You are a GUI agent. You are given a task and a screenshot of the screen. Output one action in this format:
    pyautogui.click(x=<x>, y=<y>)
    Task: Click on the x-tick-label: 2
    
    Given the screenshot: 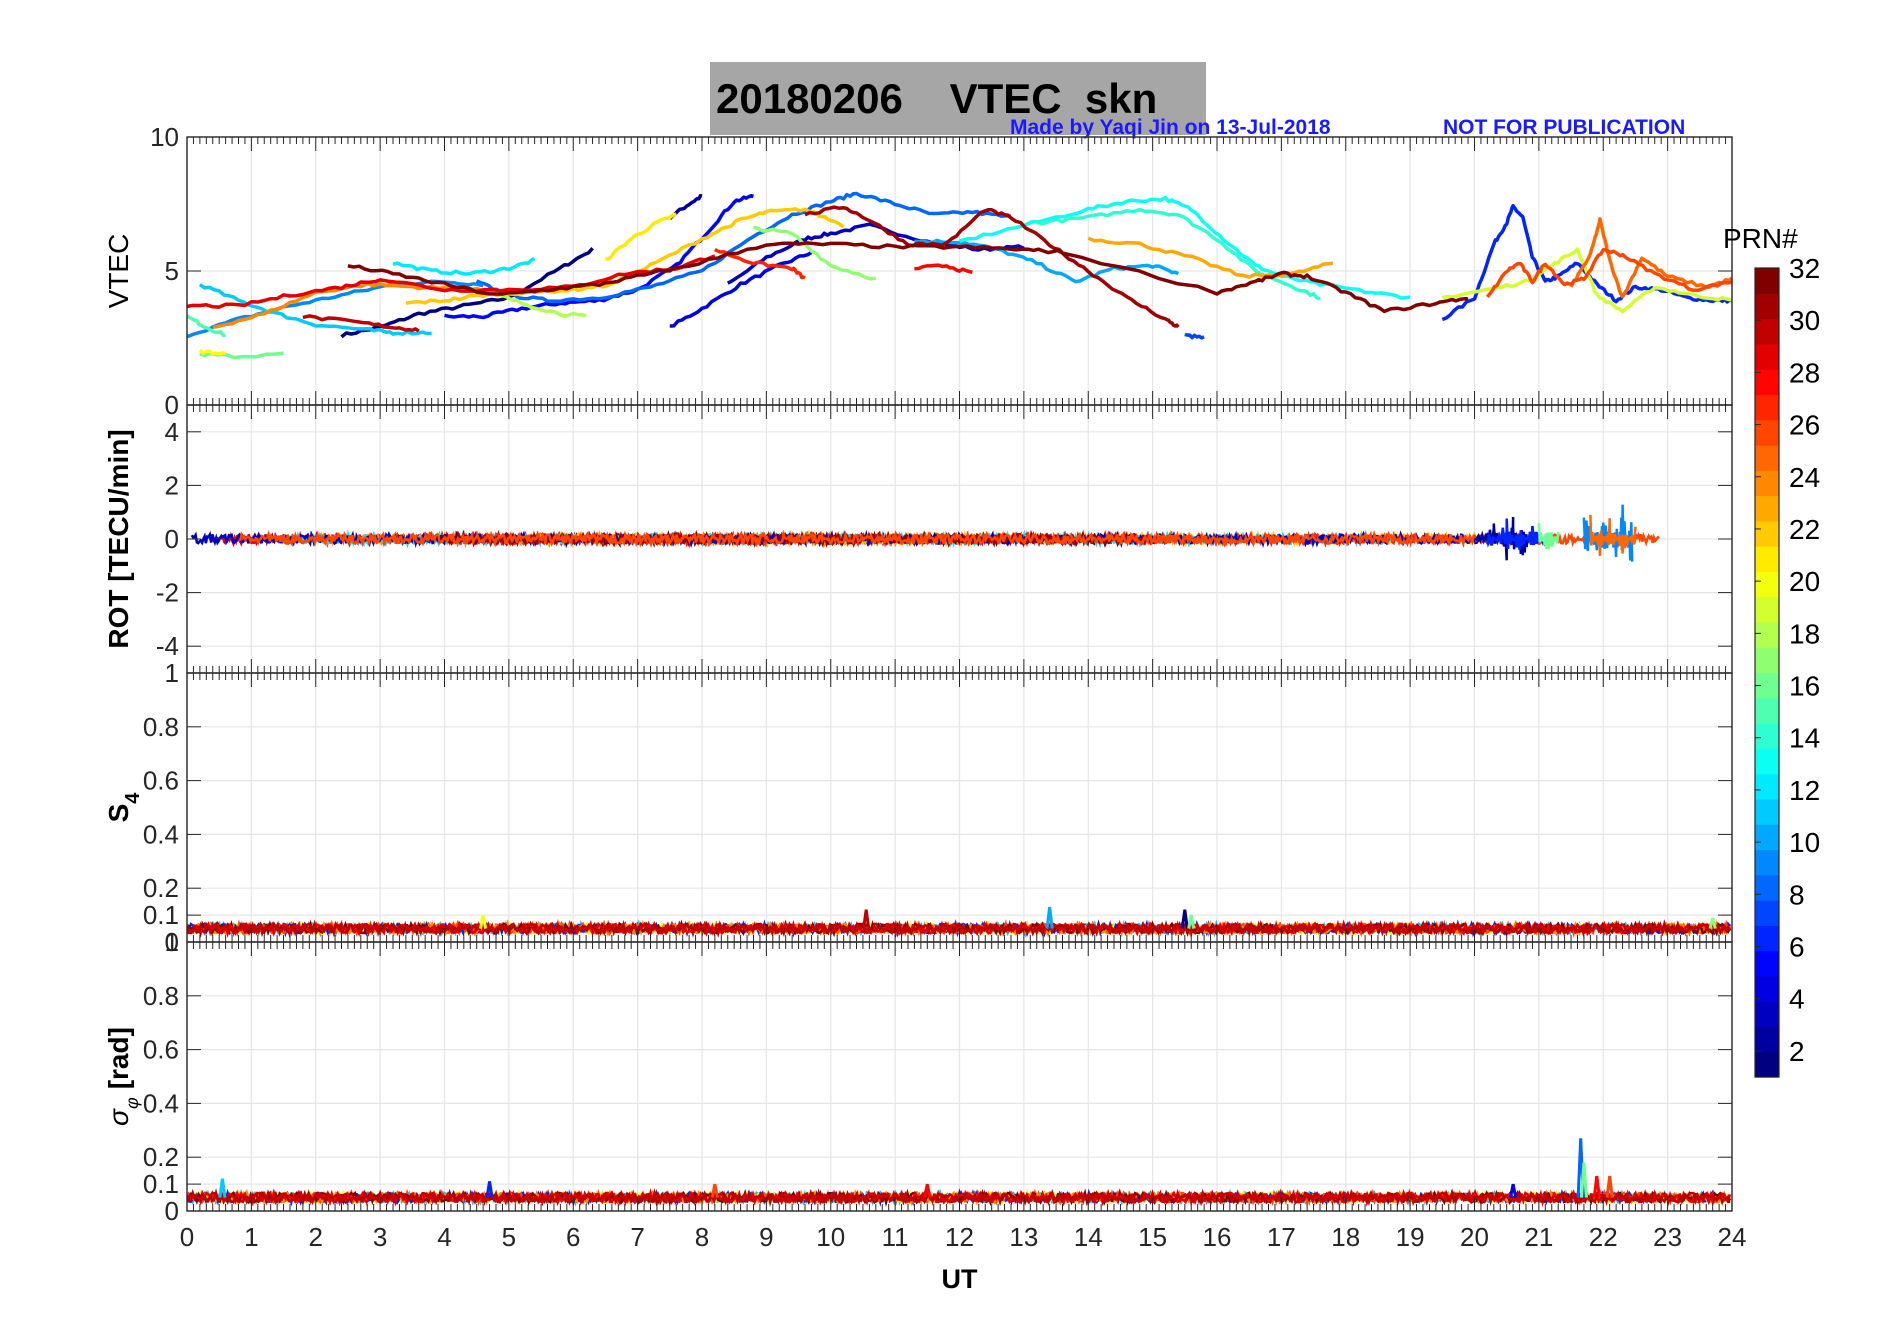 What is the action you would take?
    pyautogui.click(x=316, y=1237)
    